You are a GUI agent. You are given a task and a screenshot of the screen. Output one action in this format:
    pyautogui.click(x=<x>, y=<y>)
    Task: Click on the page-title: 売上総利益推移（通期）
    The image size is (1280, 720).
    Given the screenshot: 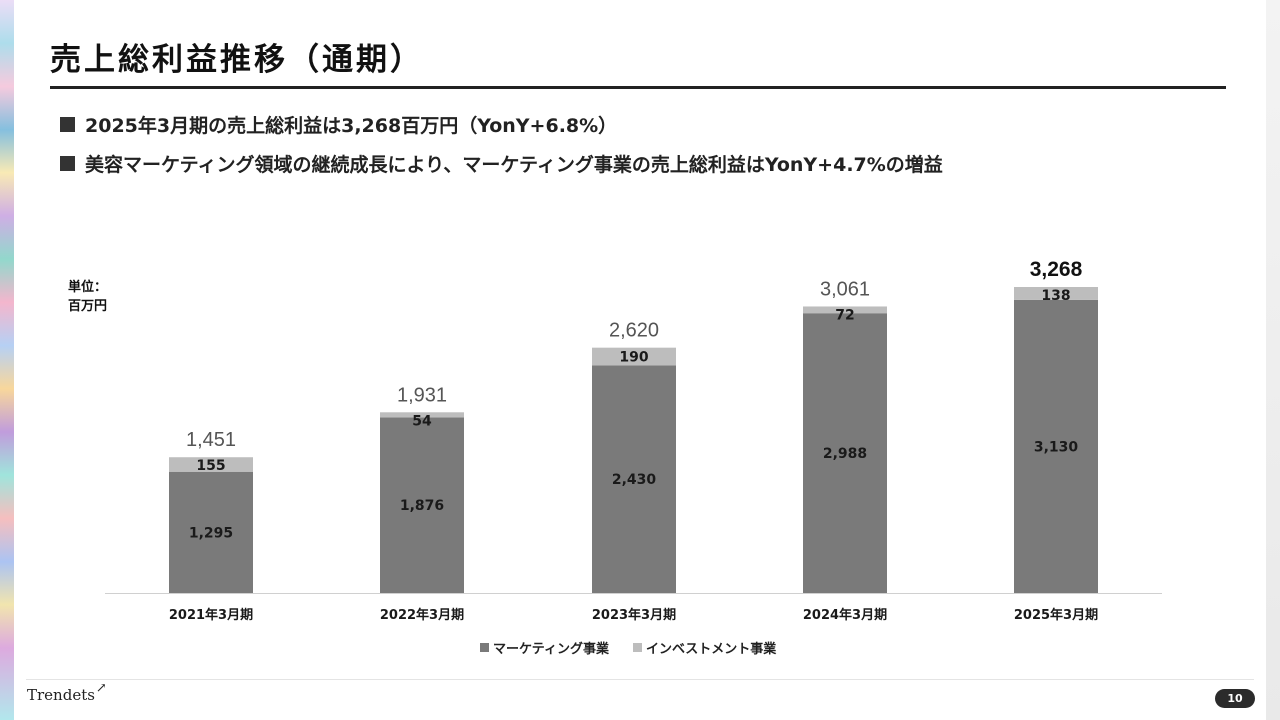 What is the action you would take?
    pyautogui.click(x=237, y=60)
    